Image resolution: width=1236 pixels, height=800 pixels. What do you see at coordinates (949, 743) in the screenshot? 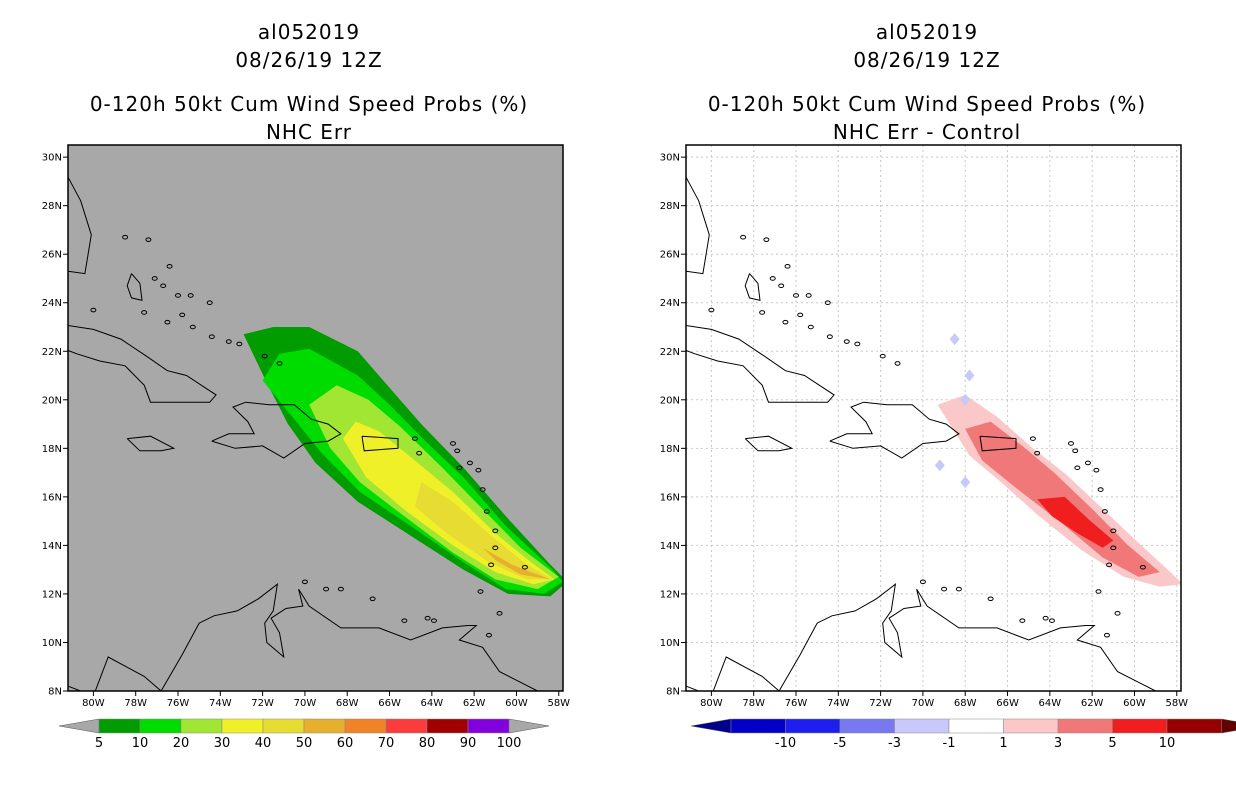
I see `colorbar-label: -1` at bounding box center [949, 743].